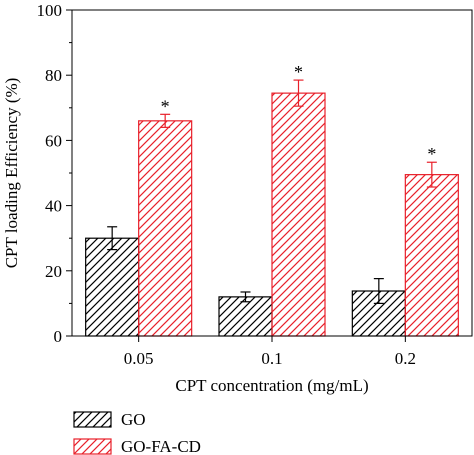 The width and height of the screenshot is (474, 455). Describe the element at coordinates (11, 173) in the screenshot. I see `y-axis-label: CPT loading Efficiency (%)` at that location.